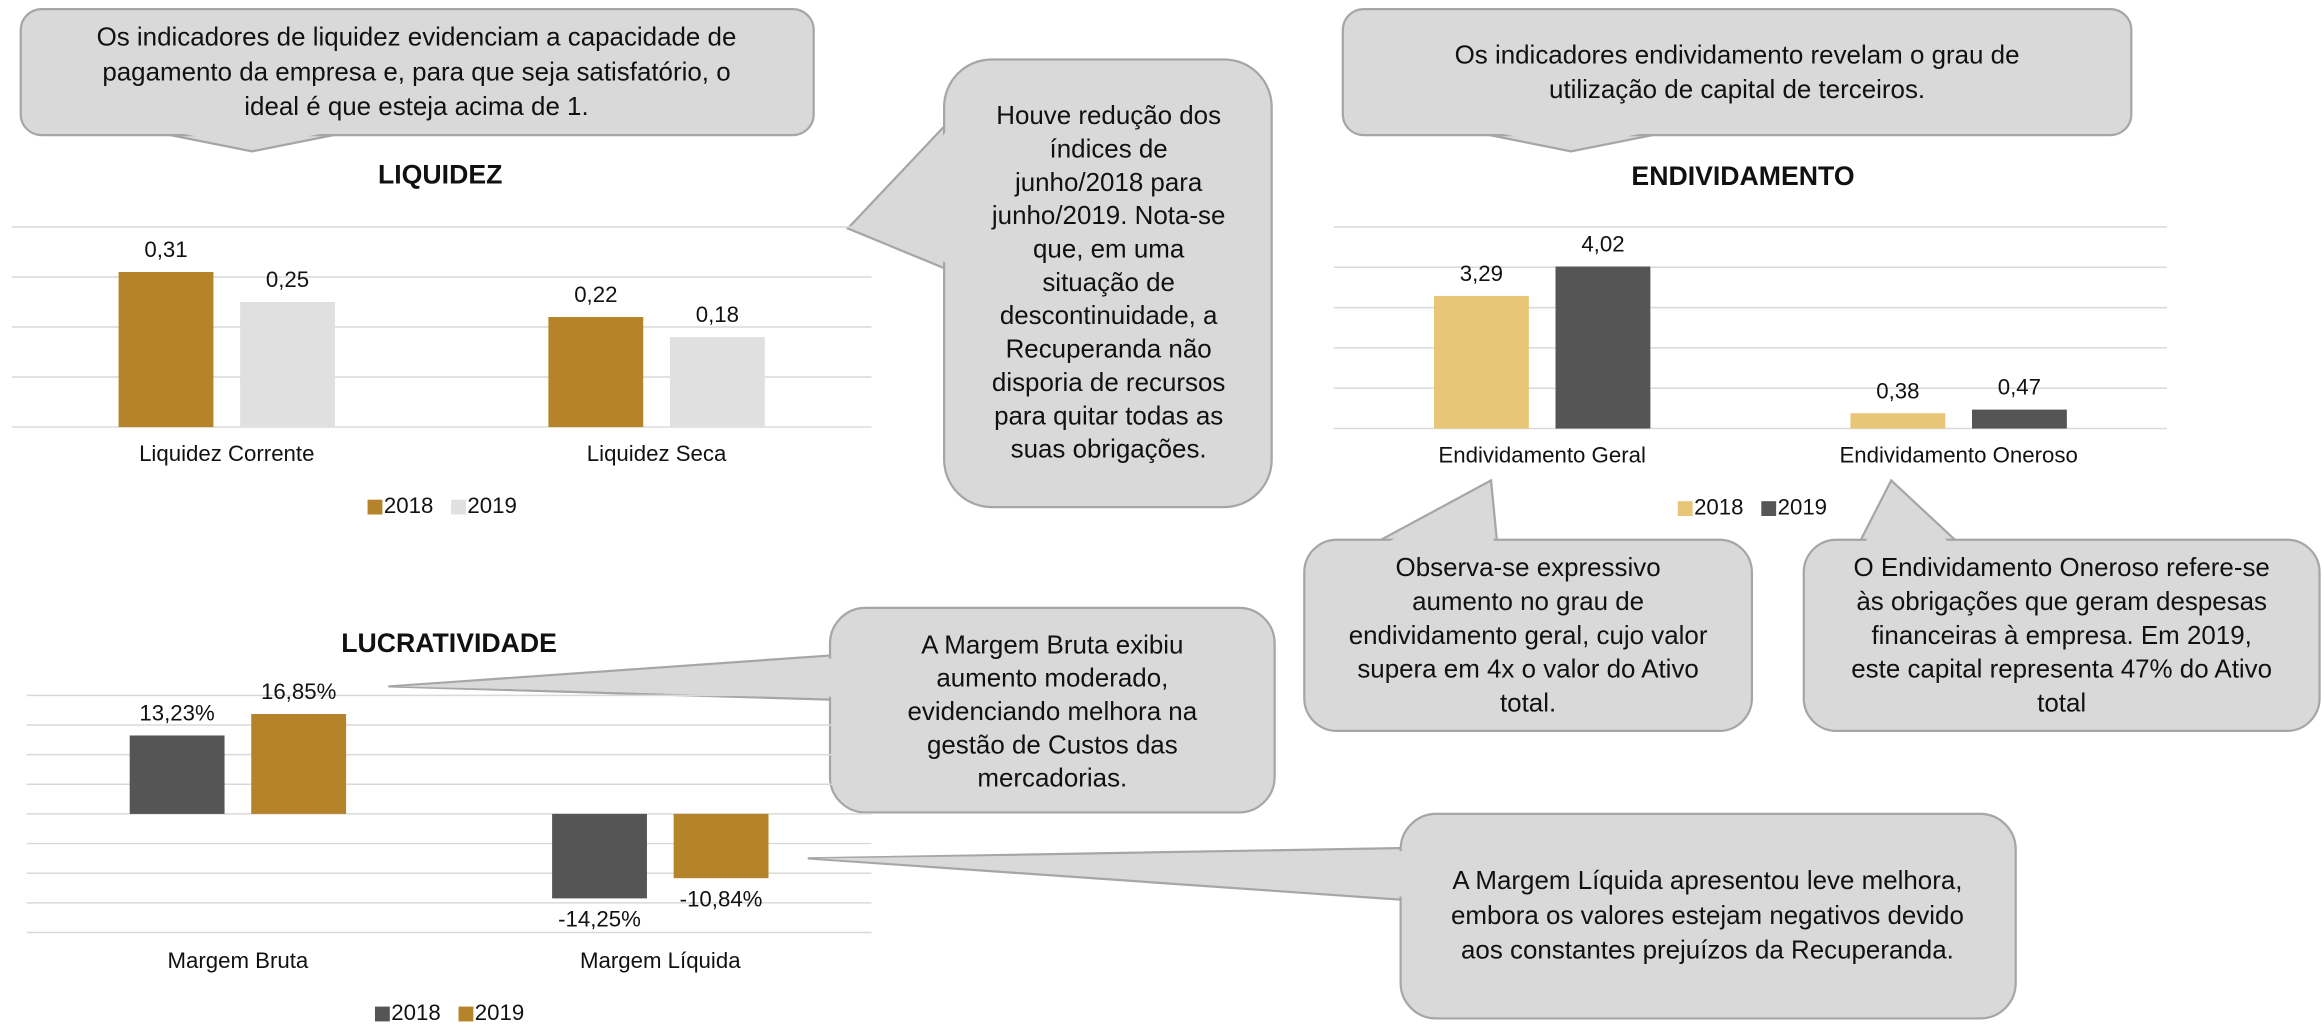  Describe the element at coordinates (599, 919) in the screenshot. I see `data-label: -14,25%` at that location.